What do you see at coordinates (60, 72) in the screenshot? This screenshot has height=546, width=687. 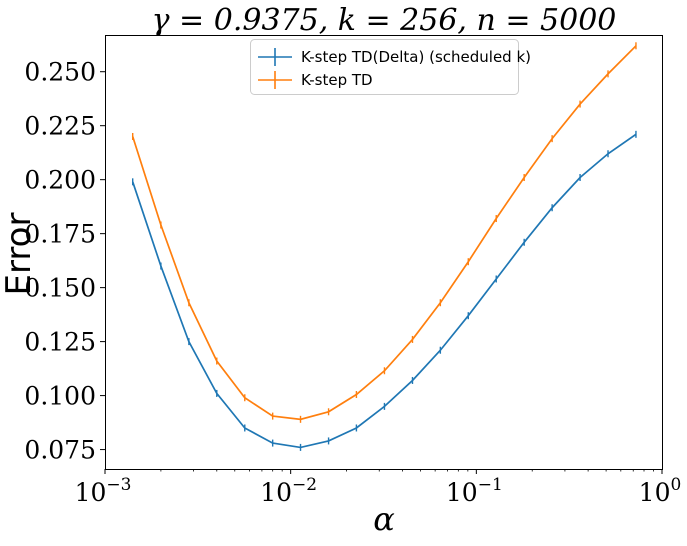 I see `y-tick-label-8: 0.250` at bounding box center [60, 72].